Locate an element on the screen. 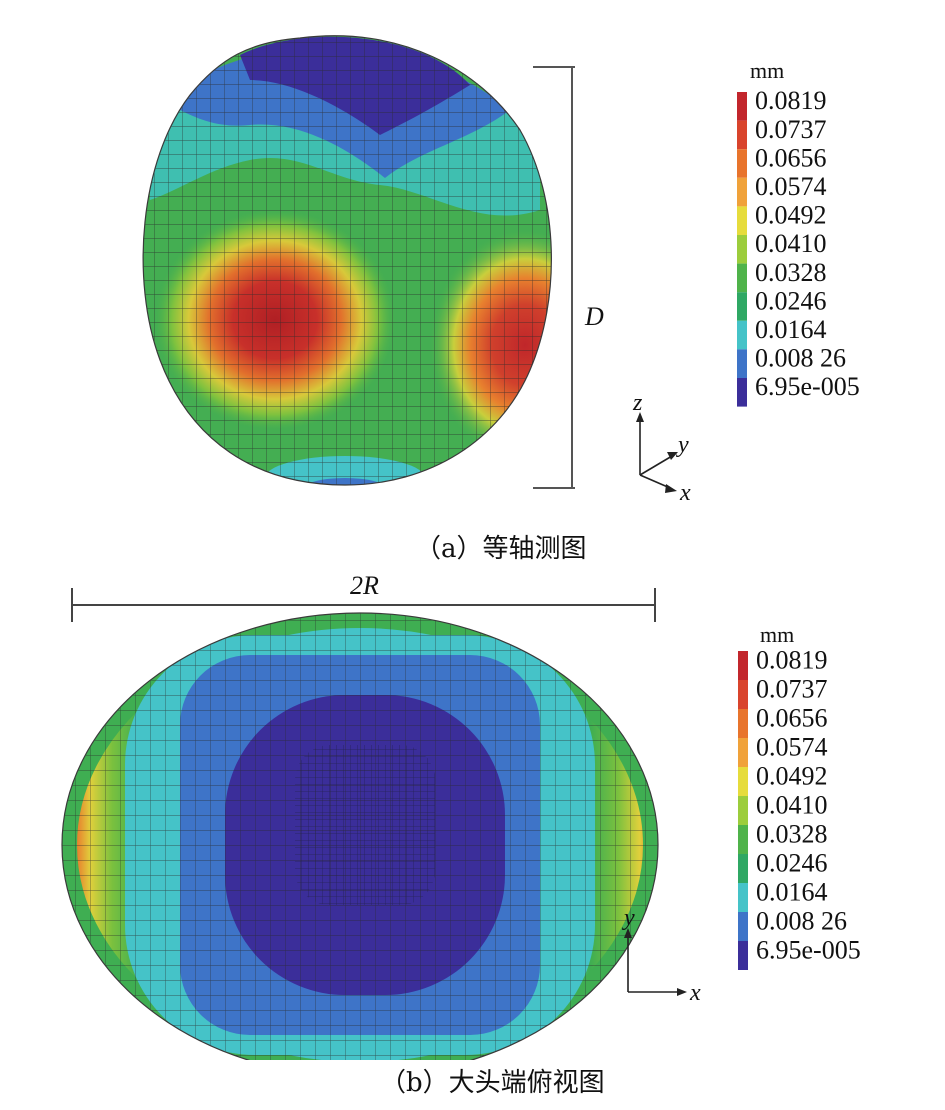 Image resolution: width=945 pixels, height=1110 pixels. legend-a-label-7: 0.0246 is located at coordinates (791, 300).